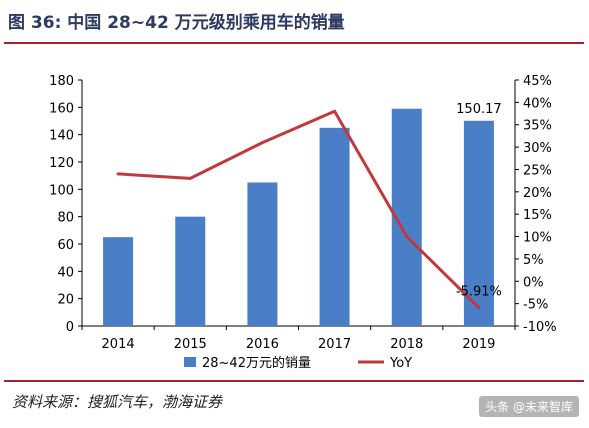  What do you see at coordinates (190, 362) in the screenshot?
I see `legend-swatch-bars` at bounding box center [190, 362].